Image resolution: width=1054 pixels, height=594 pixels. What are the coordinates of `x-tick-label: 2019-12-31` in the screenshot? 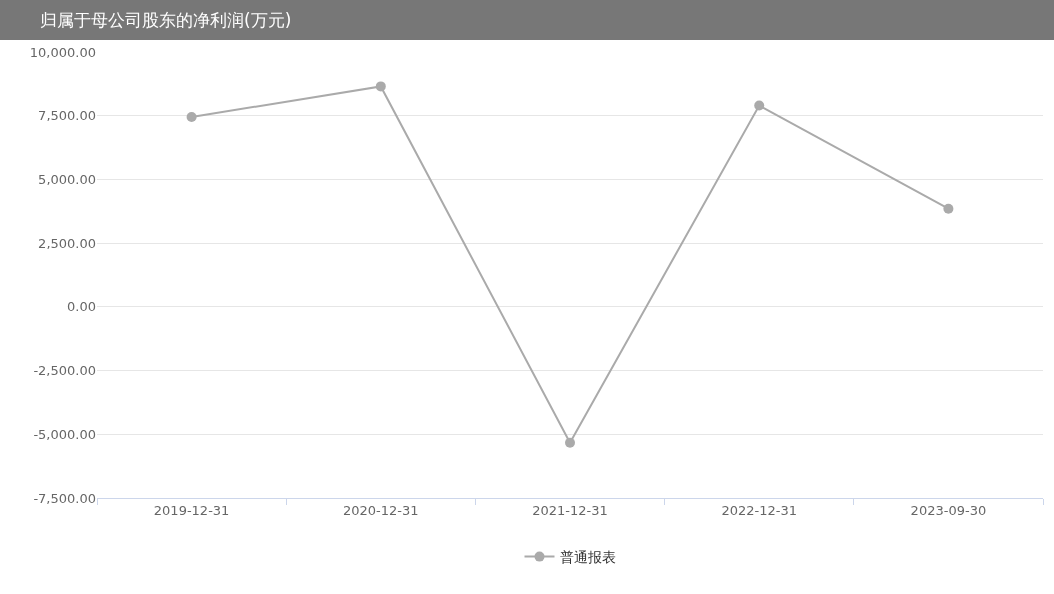 It's located at (191, 510).